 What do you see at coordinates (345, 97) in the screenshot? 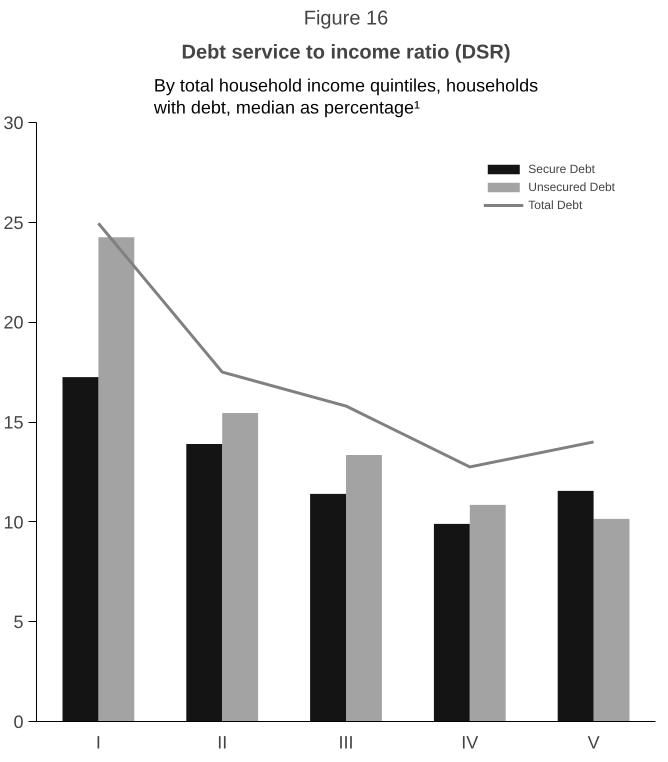
I see `chart-subtitle: By total household income quintiles, households with debt, median as percentage¹` at bounding box center [345, 97].